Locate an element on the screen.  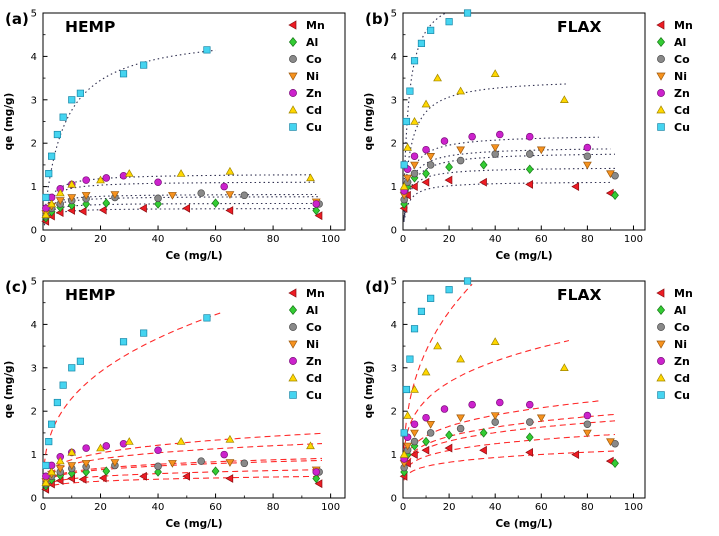
fit-curve-Al is located at coordinates (509, 454).